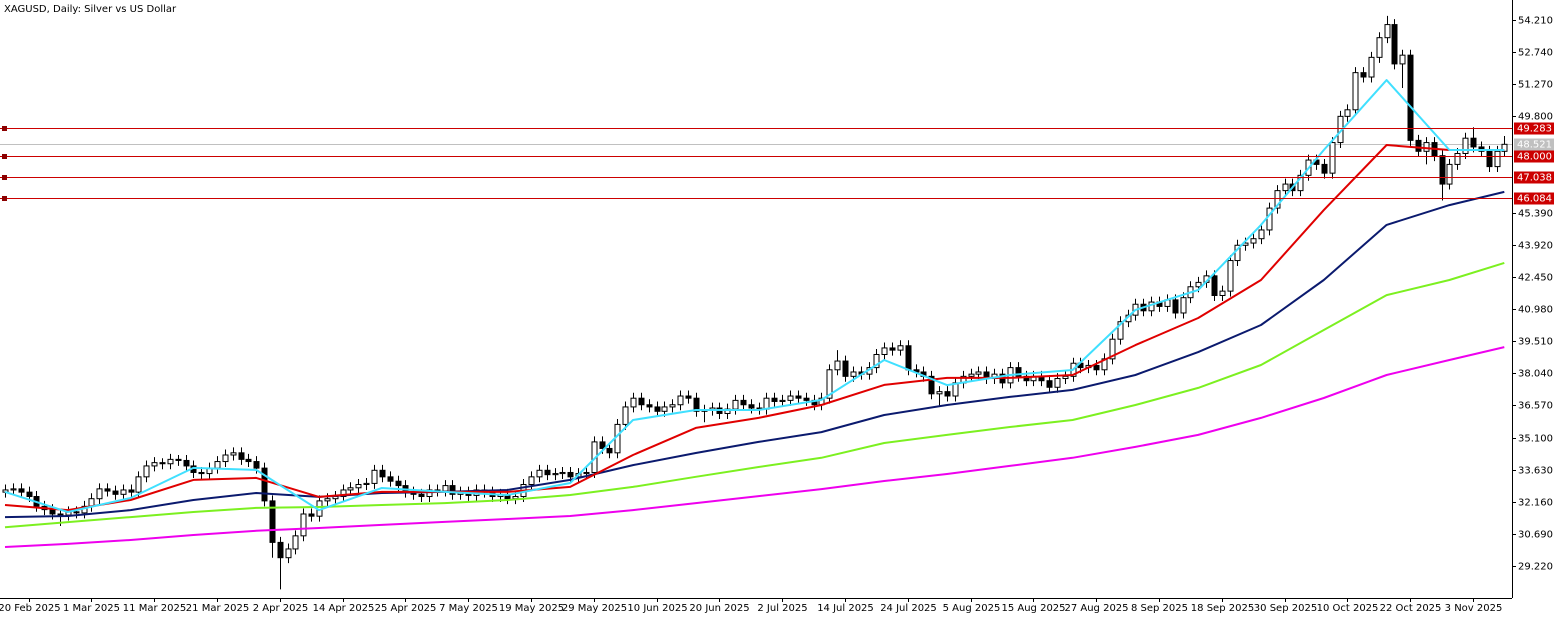  I want to click on x-tick-label: 2 Apr 2025, so click(280, 608).